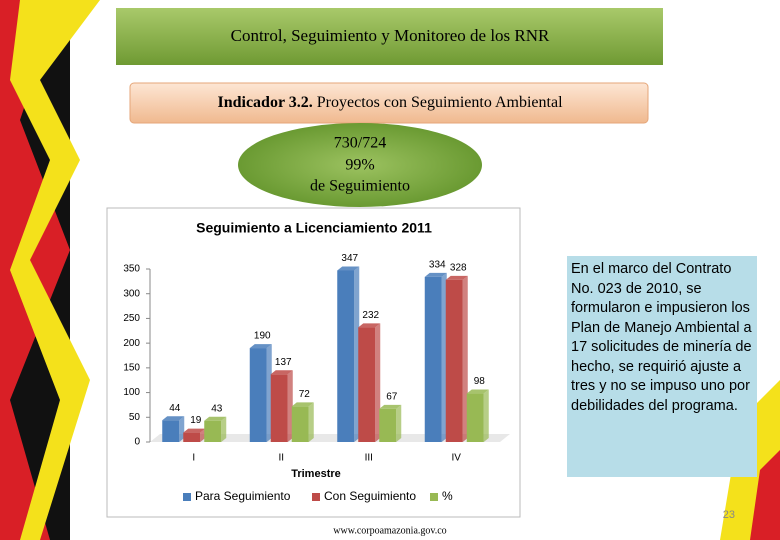 The width and height of the screenshot is (780, 540). Describe the element at coordinates (349, 258) in the screenshot. I see `data-label: 347` at that location.